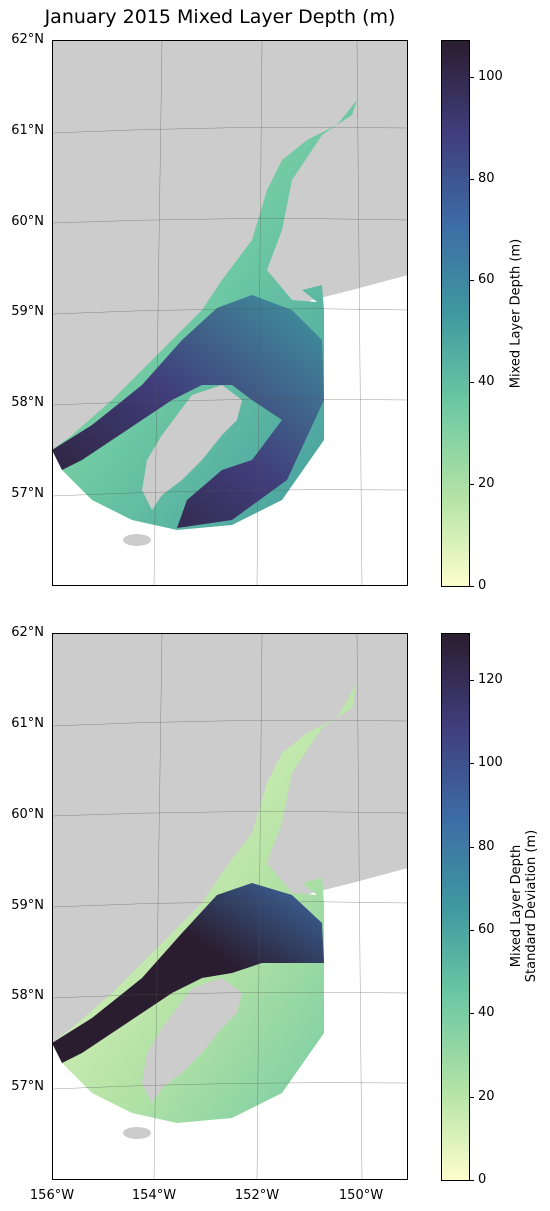 The width and height of the screenshot is (550, 1211). What do you see at coordinates (27, 311) in the screenshot?
I see `lat-label-59-top: 59°N` at bounding box center [27, 311].